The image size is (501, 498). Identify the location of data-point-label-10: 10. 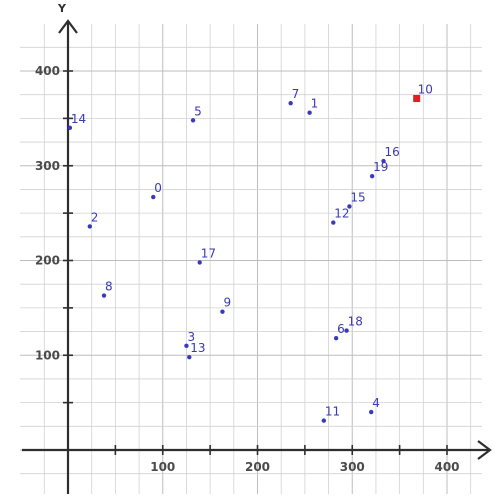
(425, 89).